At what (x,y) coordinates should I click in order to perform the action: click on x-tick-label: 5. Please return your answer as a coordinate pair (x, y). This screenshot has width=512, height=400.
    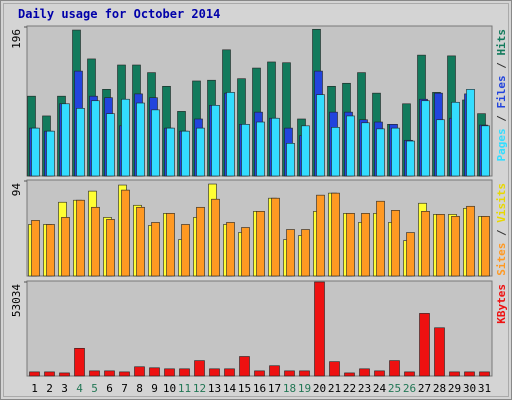
    Looking at the image, I should click on (94, 388).